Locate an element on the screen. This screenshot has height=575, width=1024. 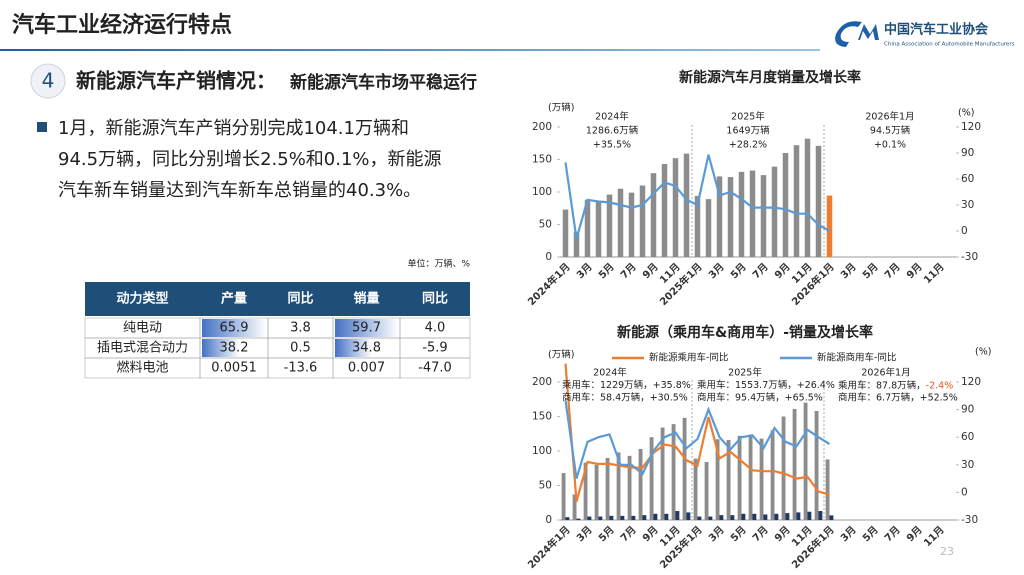
bullet-text: 94.5万辆，同比分别增长2.5%和0.1%，新能源 is located at coordinates (250, 159).